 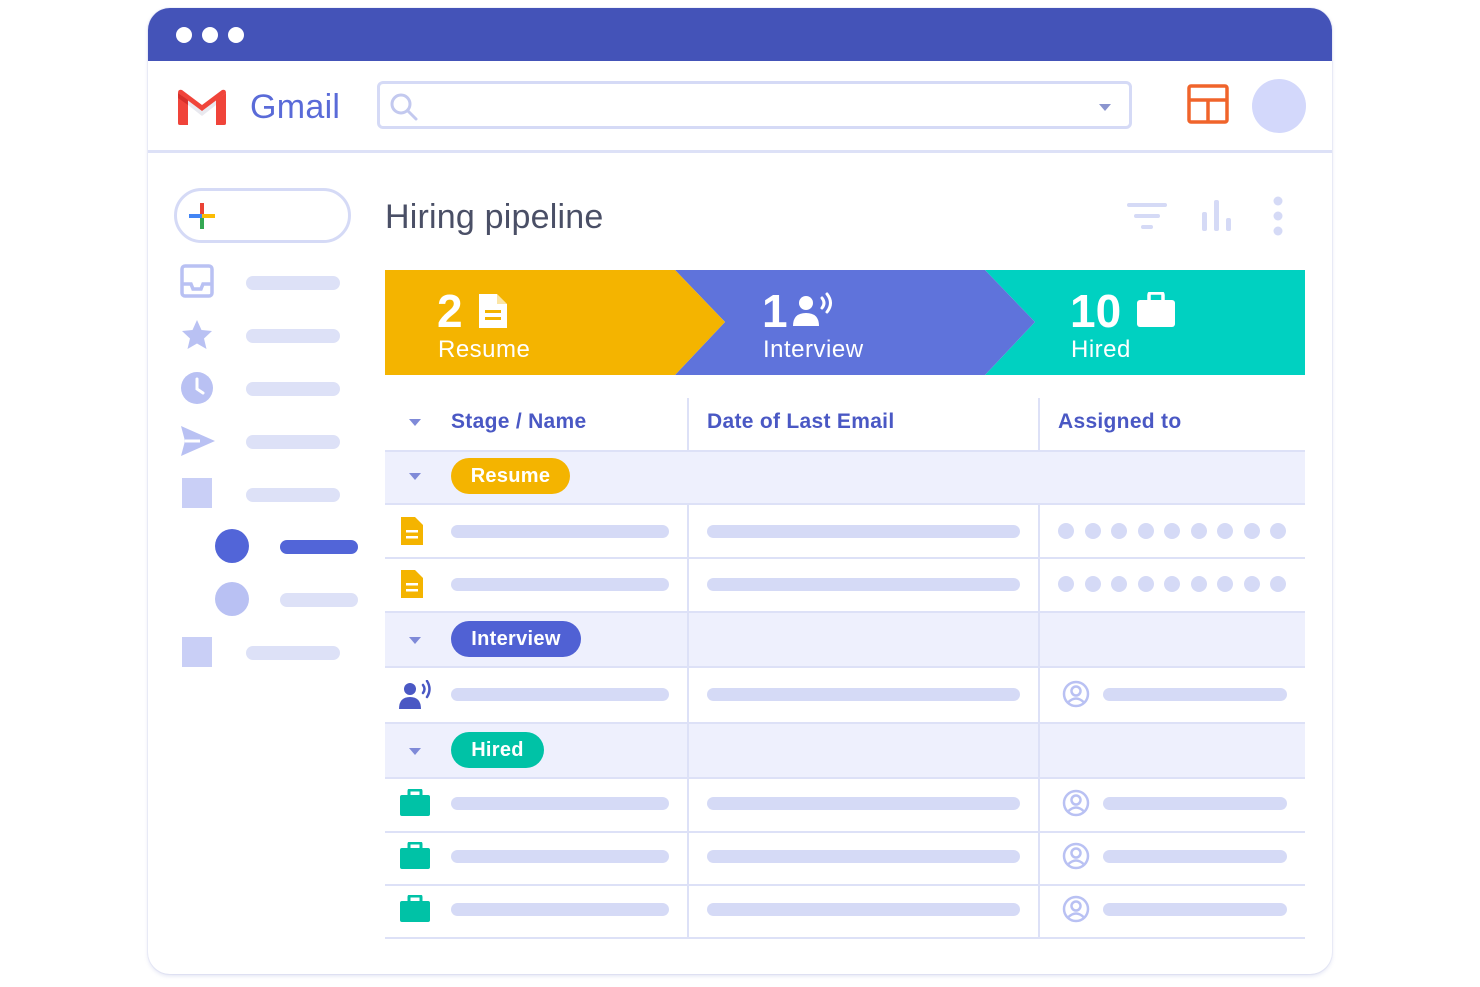 I want to click on pipeline-banner: 2 Resume 1 Interview 10, so click(x=845, y=322).